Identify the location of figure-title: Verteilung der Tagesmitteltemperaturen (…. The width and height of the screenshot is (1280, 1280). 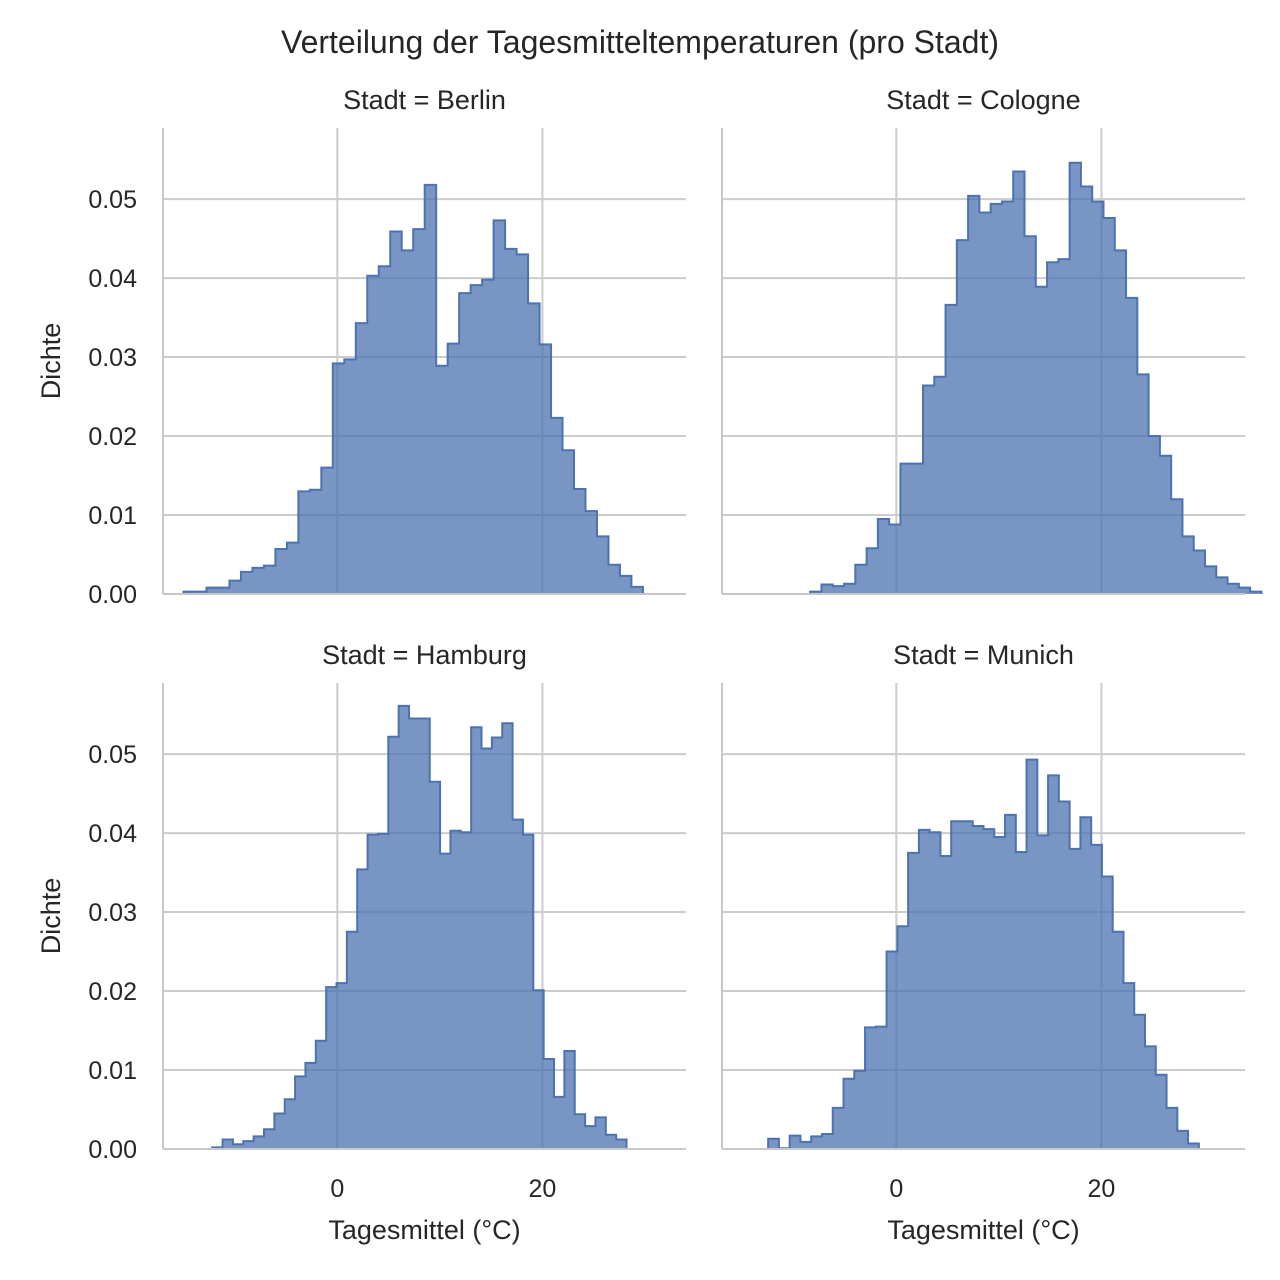
(640, 42).